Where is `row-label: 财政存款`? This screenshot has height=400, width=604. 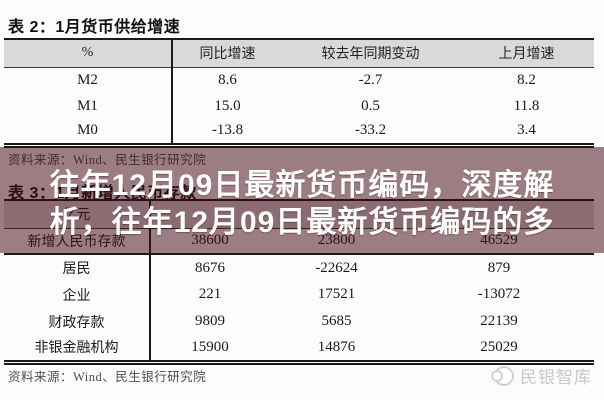 row-label: 财政存款 is located at coordinates (77, 321).